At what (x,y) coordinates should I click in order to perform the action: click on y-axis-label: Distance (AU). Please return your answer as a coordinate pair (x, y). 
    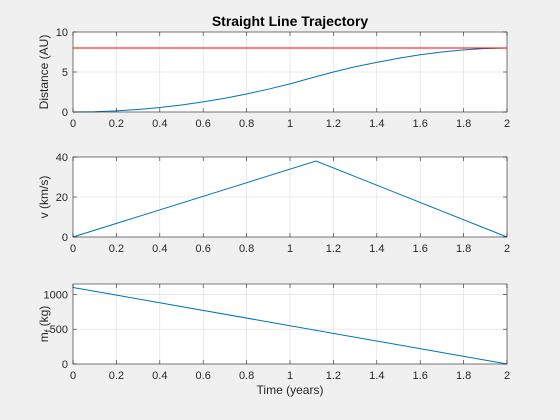
    Looking at the image, I should click on (44, 72).